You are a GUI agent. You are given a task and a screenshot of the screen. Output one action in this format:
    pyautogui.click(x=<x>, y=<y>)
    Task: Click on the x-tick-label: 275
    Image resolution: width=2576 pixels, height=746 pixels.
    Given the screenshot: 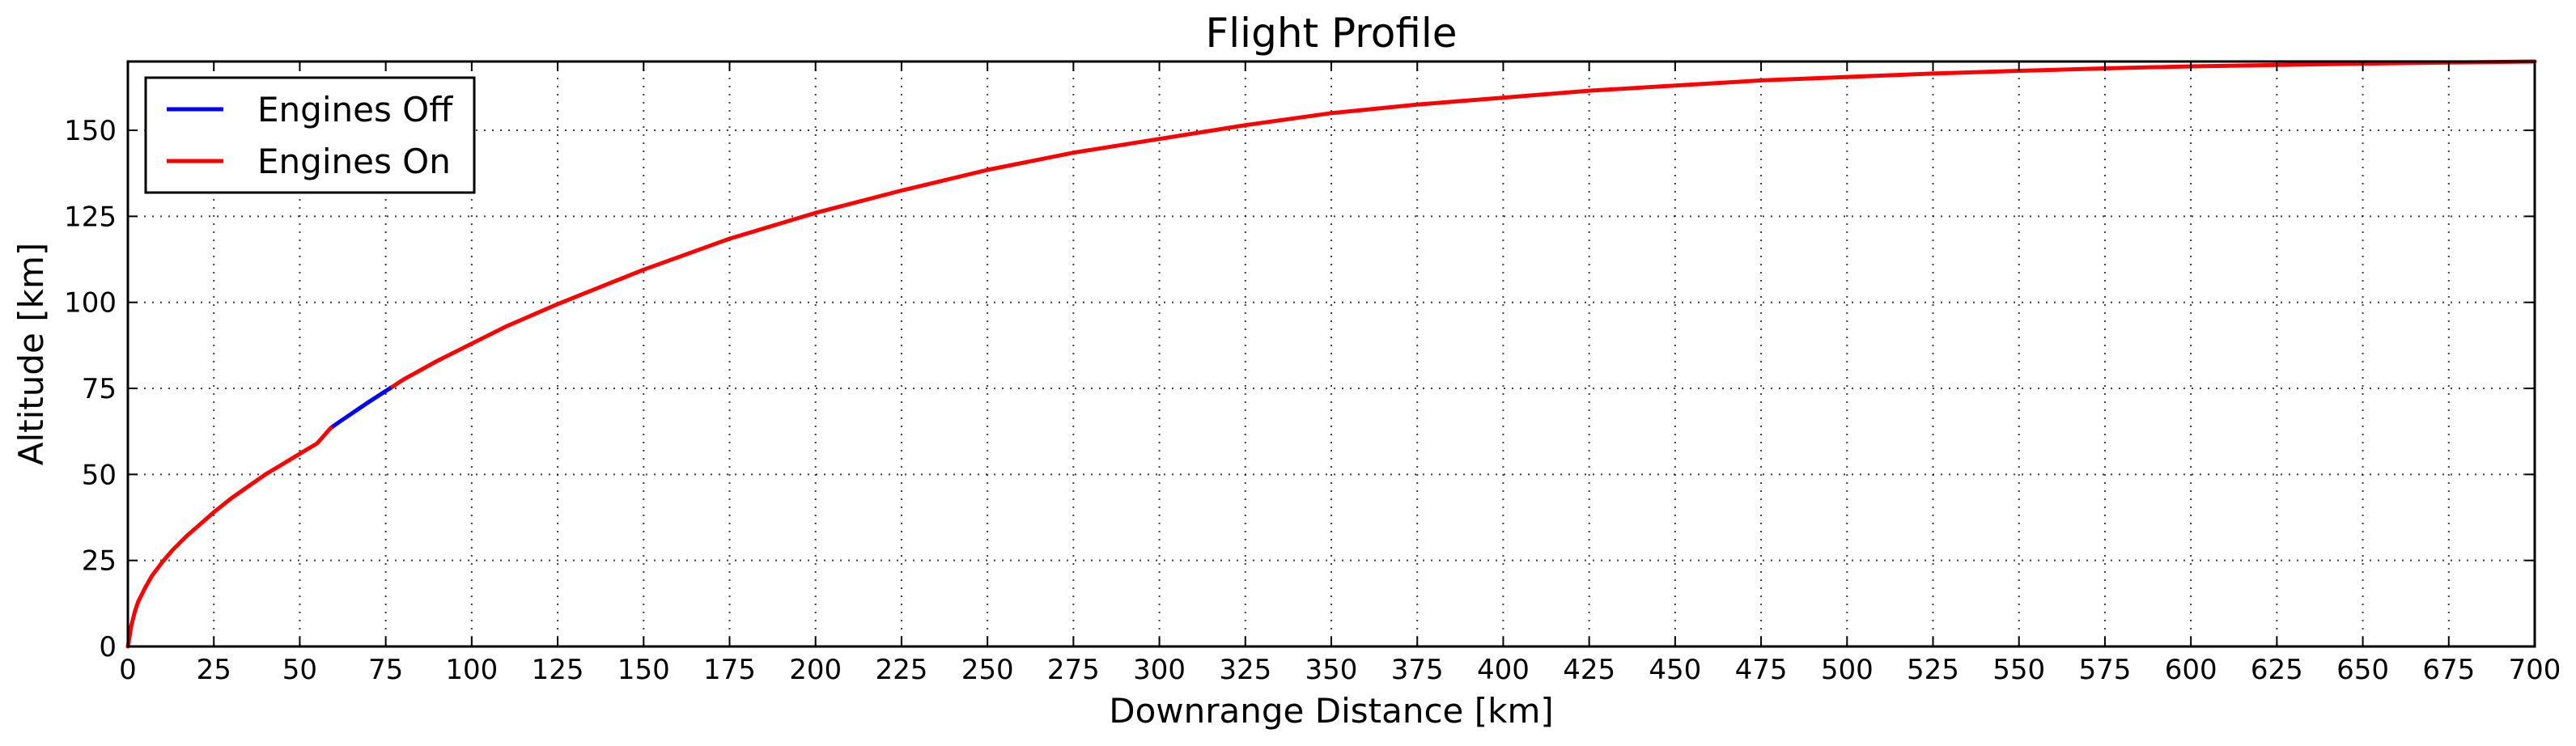 What is the action you would take?
    pyautogui.click(x=1073, y=670)
    